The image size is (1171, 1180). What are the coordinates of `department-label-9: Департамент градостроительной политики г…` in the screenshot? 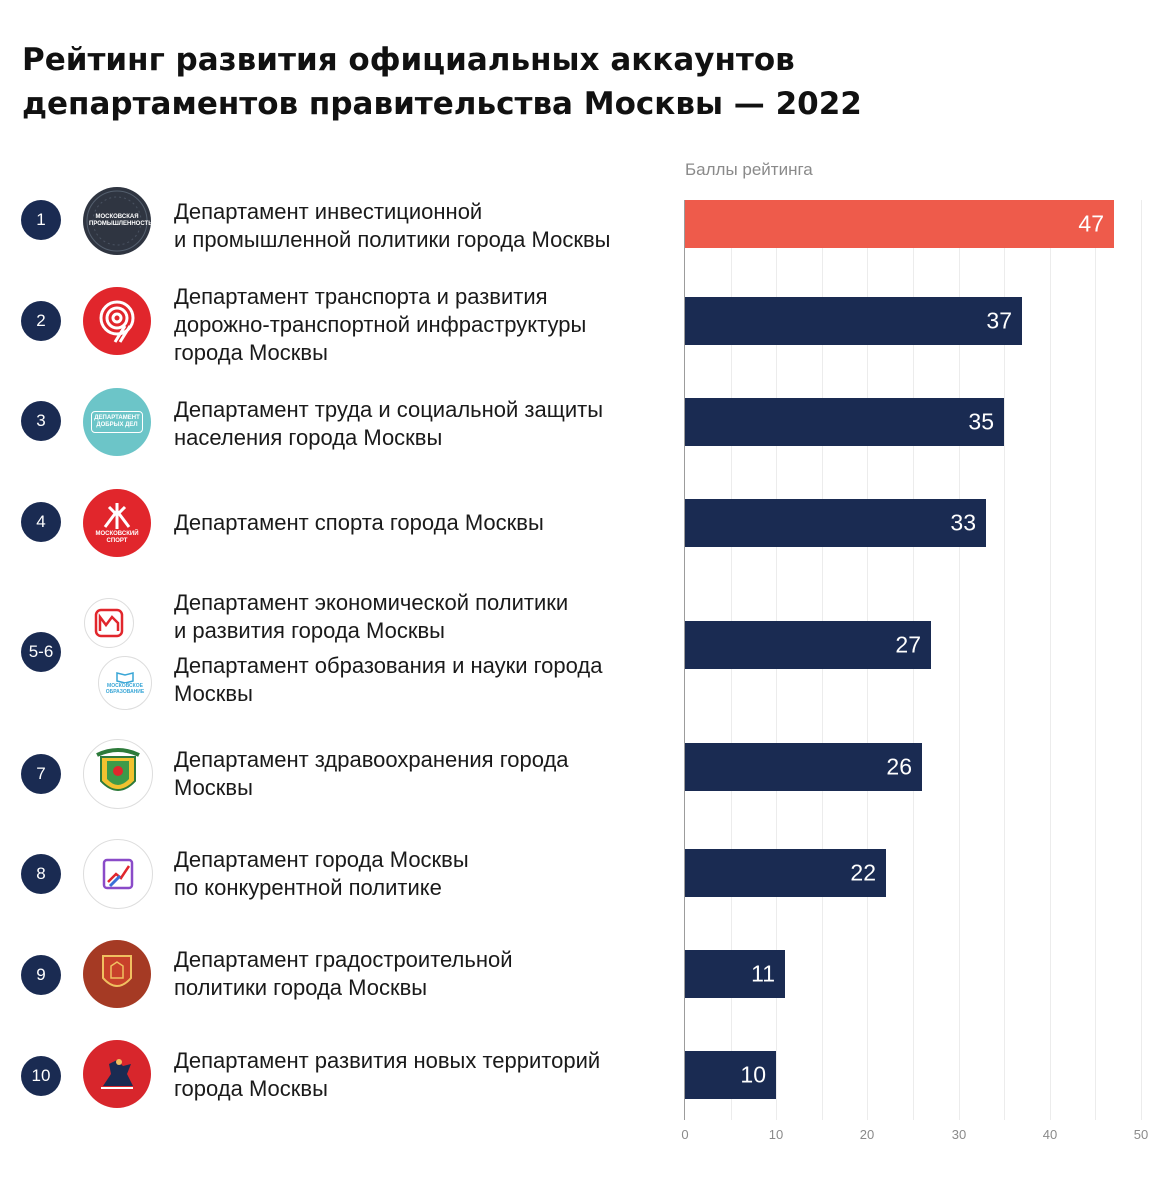 It's located at (424, 974).